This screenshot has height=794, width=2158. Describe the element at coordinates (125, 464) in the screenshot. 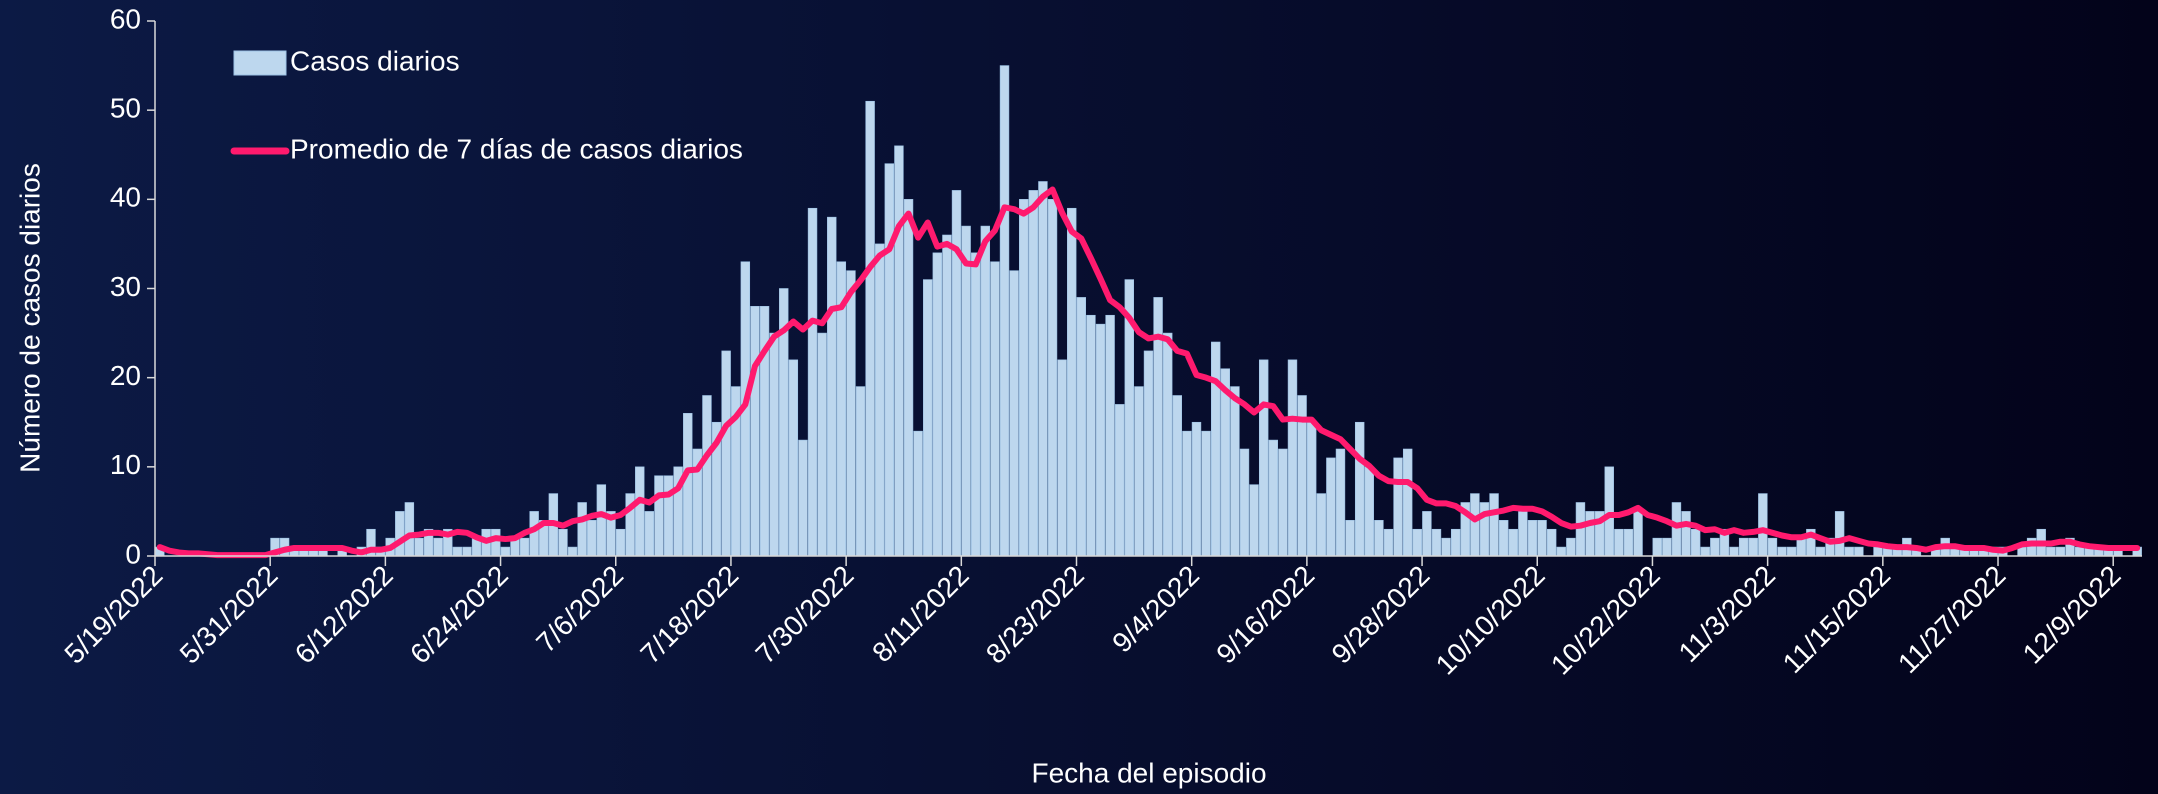

I see `y-tick-label: 10` at that location.